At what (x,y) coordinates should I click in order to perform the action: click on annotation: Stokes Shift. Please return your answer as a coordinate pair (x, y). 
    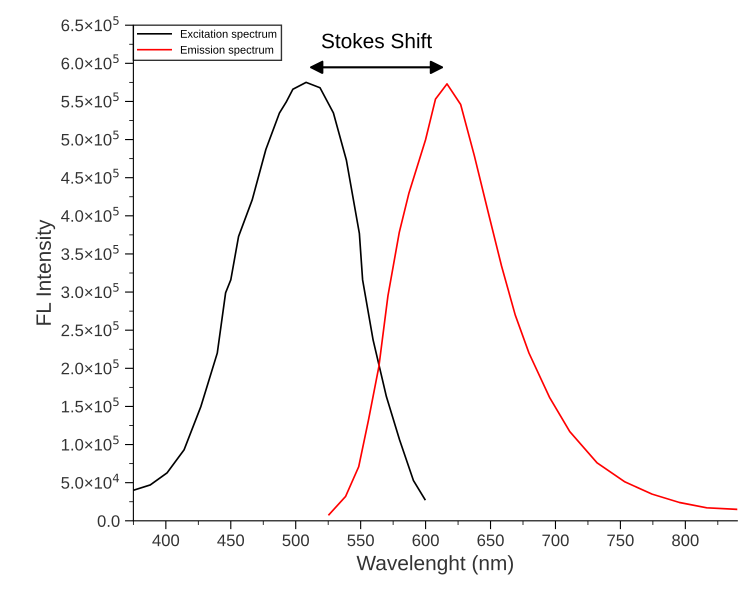
    Looking at the image, I should click on (377, 40).